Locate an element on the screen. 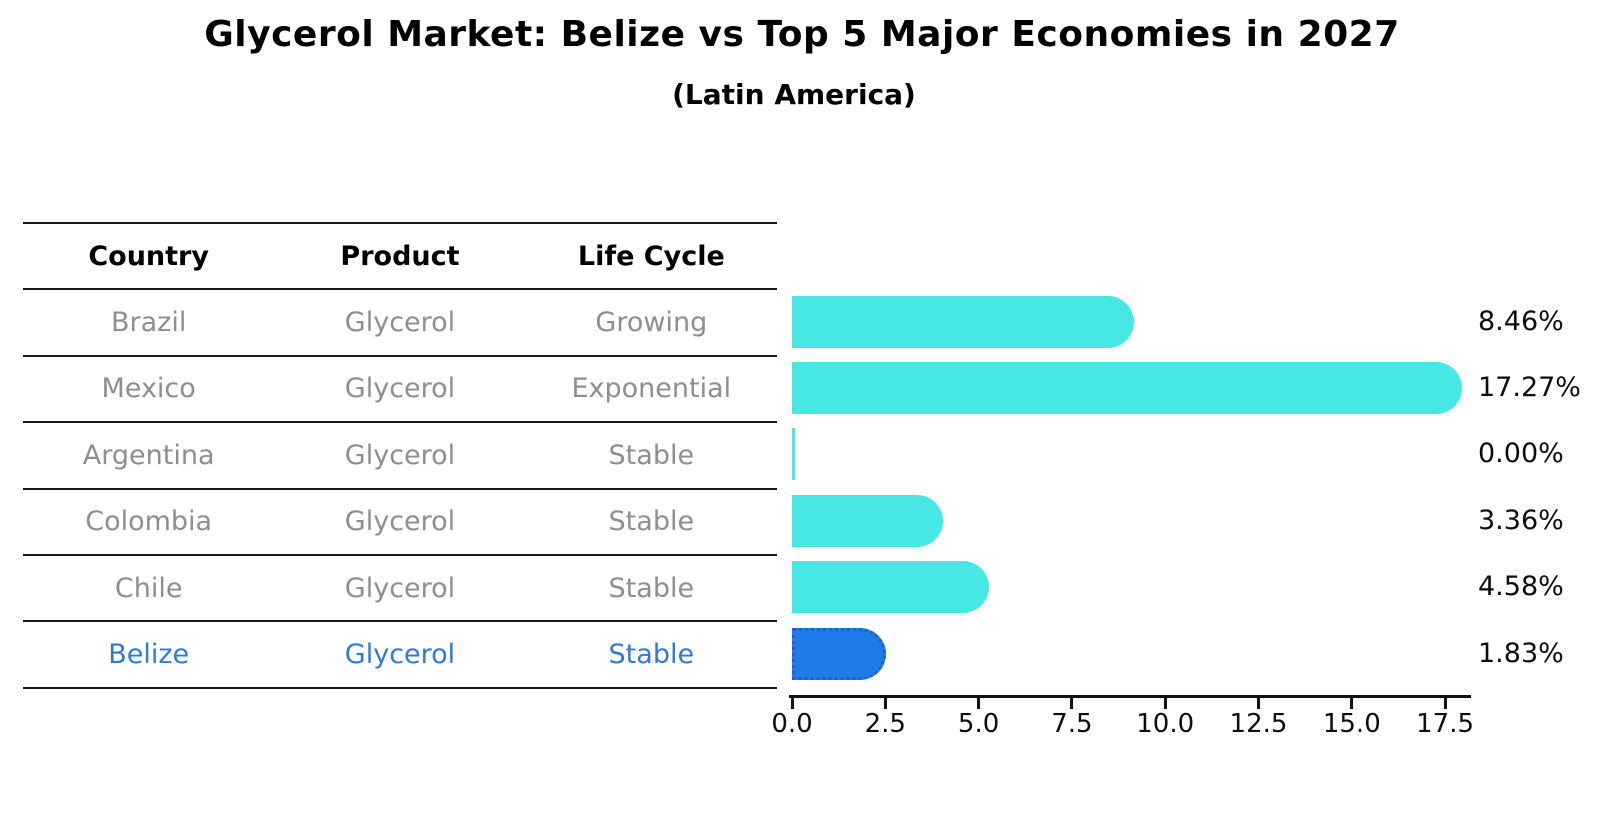  table-header-row: Country Product Life Cycle is located at coordinates (400, 257).